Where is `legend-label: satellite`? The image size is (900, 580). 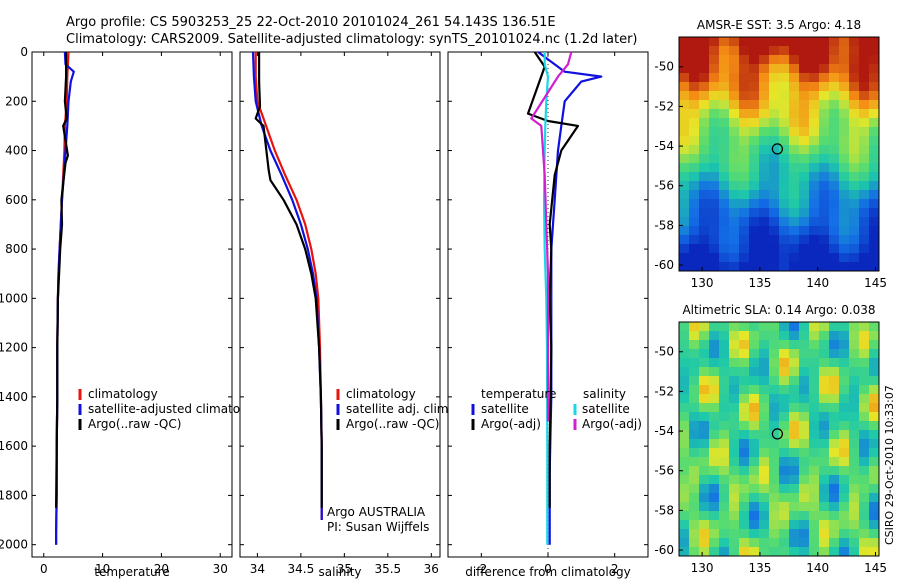 legend-label: satellite is located at coordinates (505, 409).